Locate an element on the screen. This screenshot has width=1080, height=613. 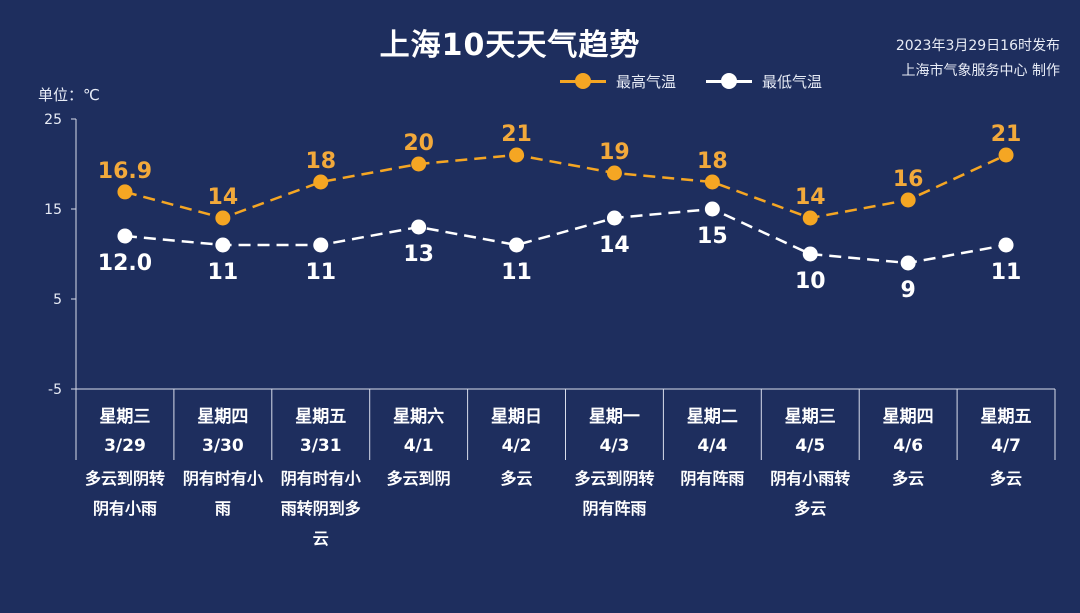
day-weather: 阴有小雨 is located at coordinates (125, 508).